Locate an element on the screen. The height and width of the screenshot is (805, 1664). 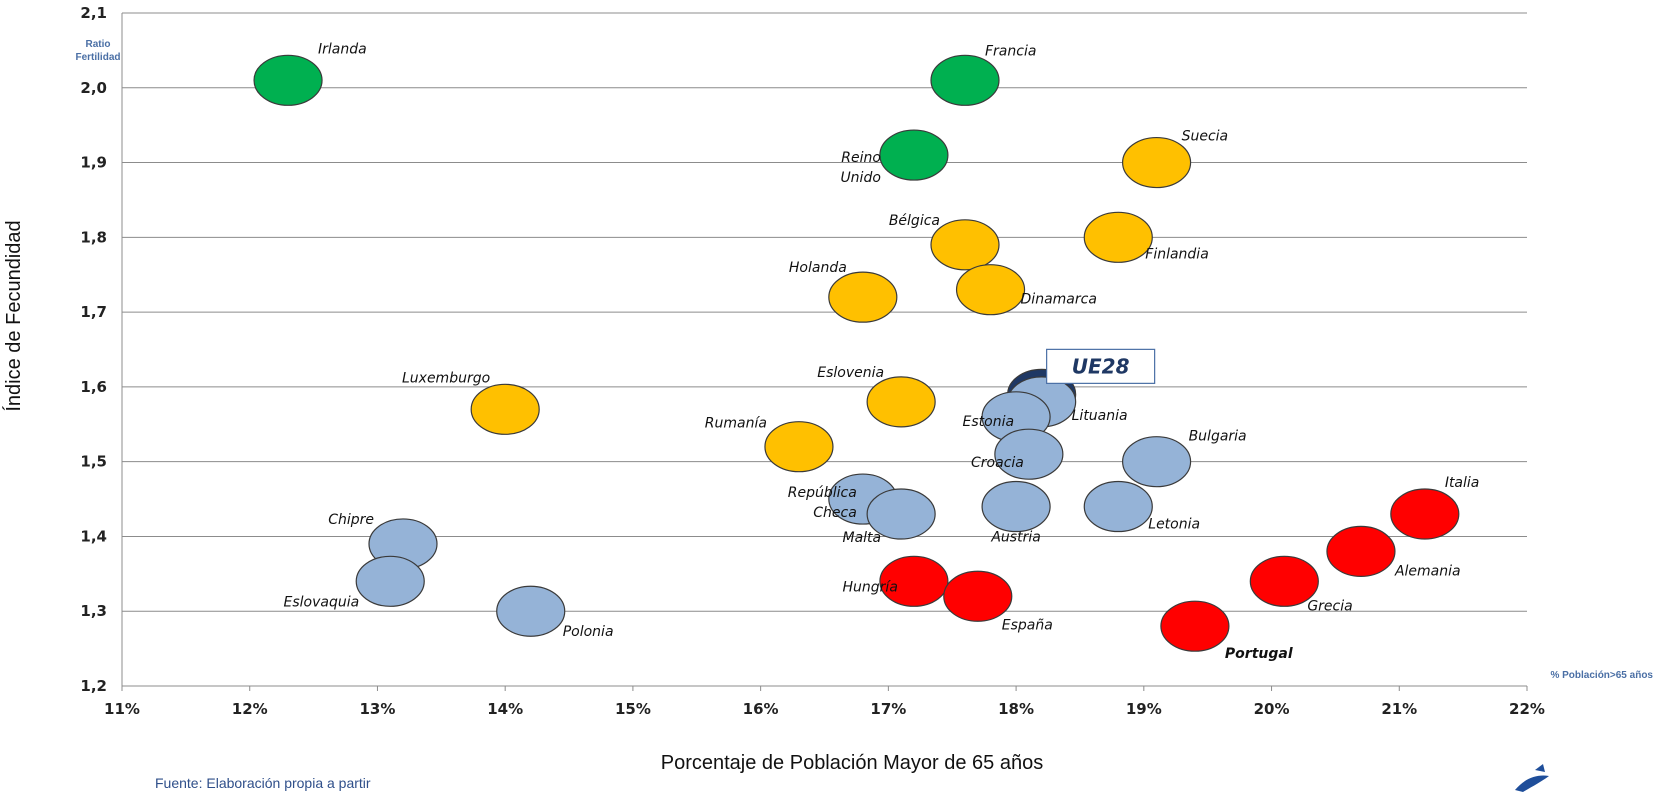
bubble-eslovenia is located at coordinates (901, 402).